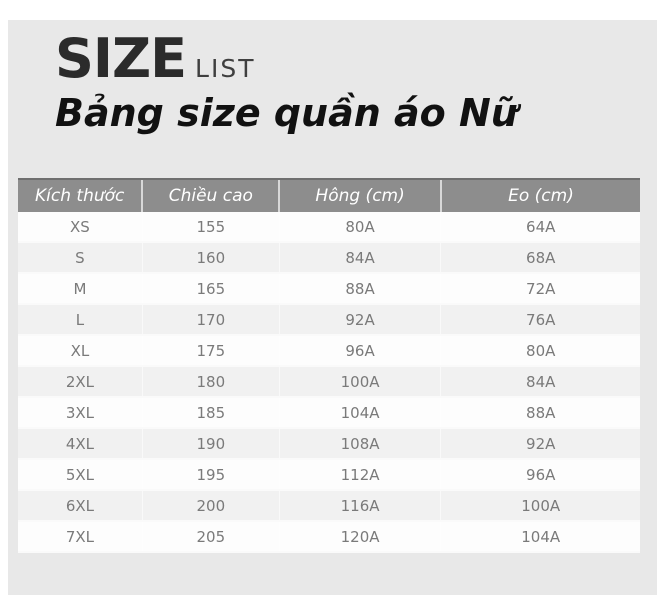 The width and height of the screenshot is (657, 600). Describe the element at coordinates (80, 382) in the screenshot. I see `table-cell: 2XL` at that location.